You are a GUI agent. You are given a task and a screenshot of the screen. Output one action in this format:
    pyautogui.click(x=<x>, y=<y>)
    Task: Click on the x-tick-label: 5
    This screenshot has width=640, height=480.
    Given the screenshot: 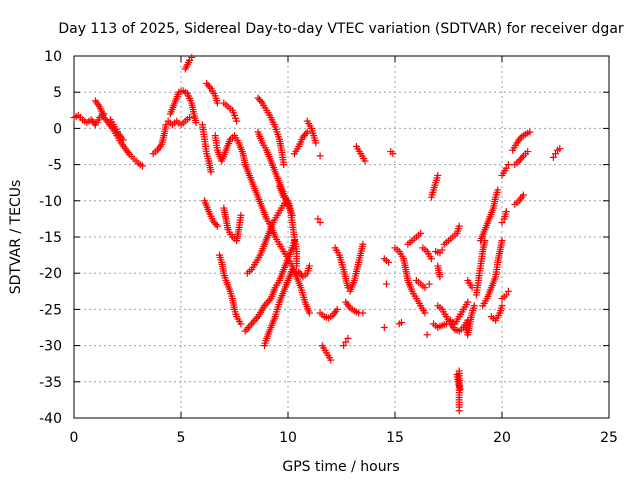 What is the action you would take?
    pyautogui.click(x=181, y=438)
    